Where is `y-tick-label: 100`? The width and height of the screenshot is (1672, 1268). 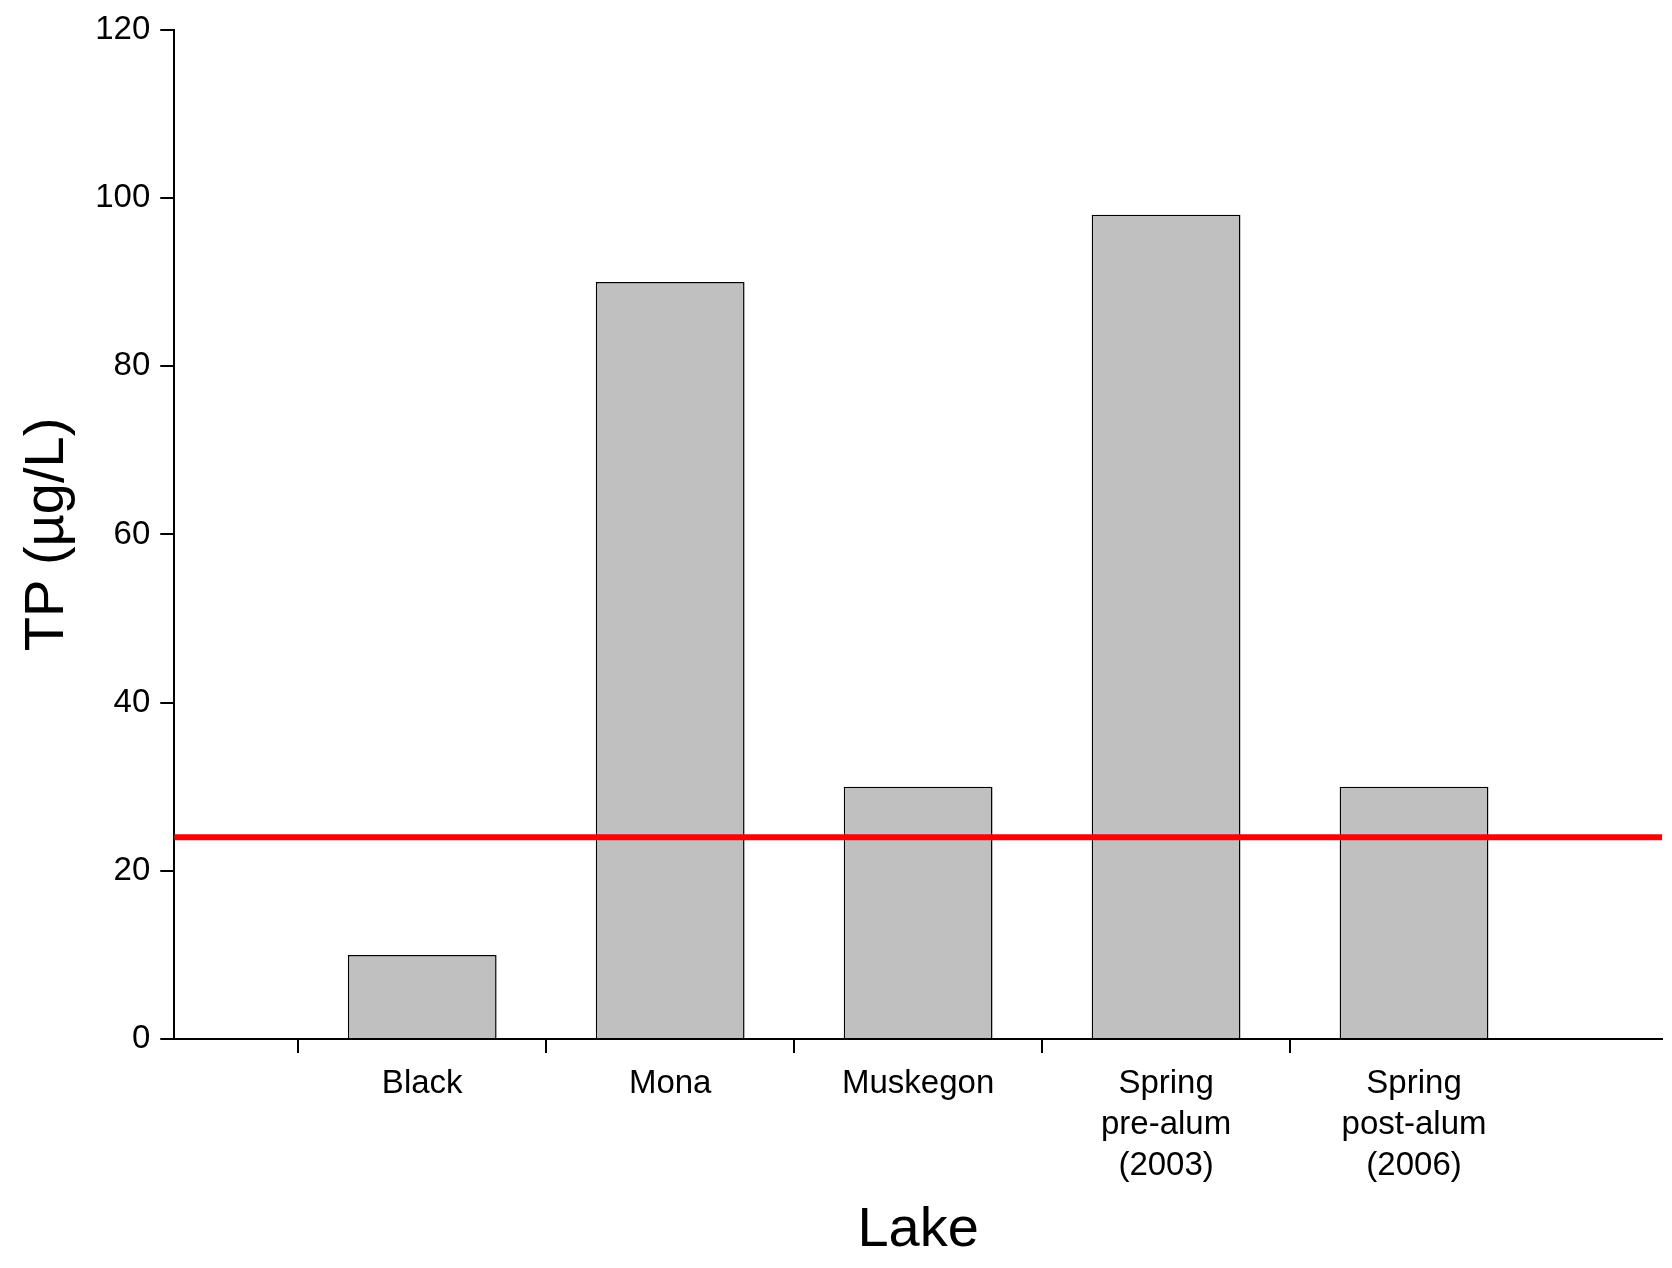
y-tick-label: 100 is located at coordinates (123, 196).